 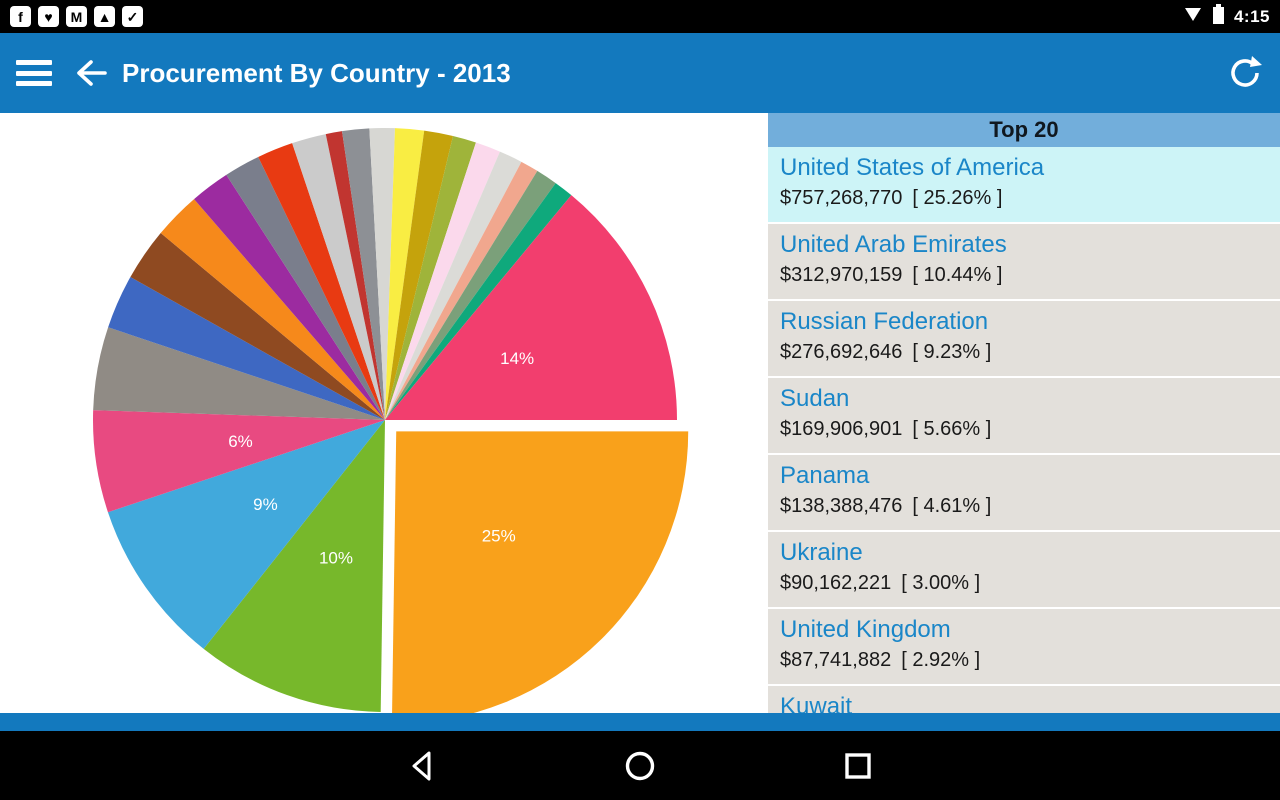 What do you see at coordinates (1024, 339) in the screenshot?
I see `list-item-russia: Russian Federation $276,692,646[ 9.23% ]` at bounding box center [1024, 339].